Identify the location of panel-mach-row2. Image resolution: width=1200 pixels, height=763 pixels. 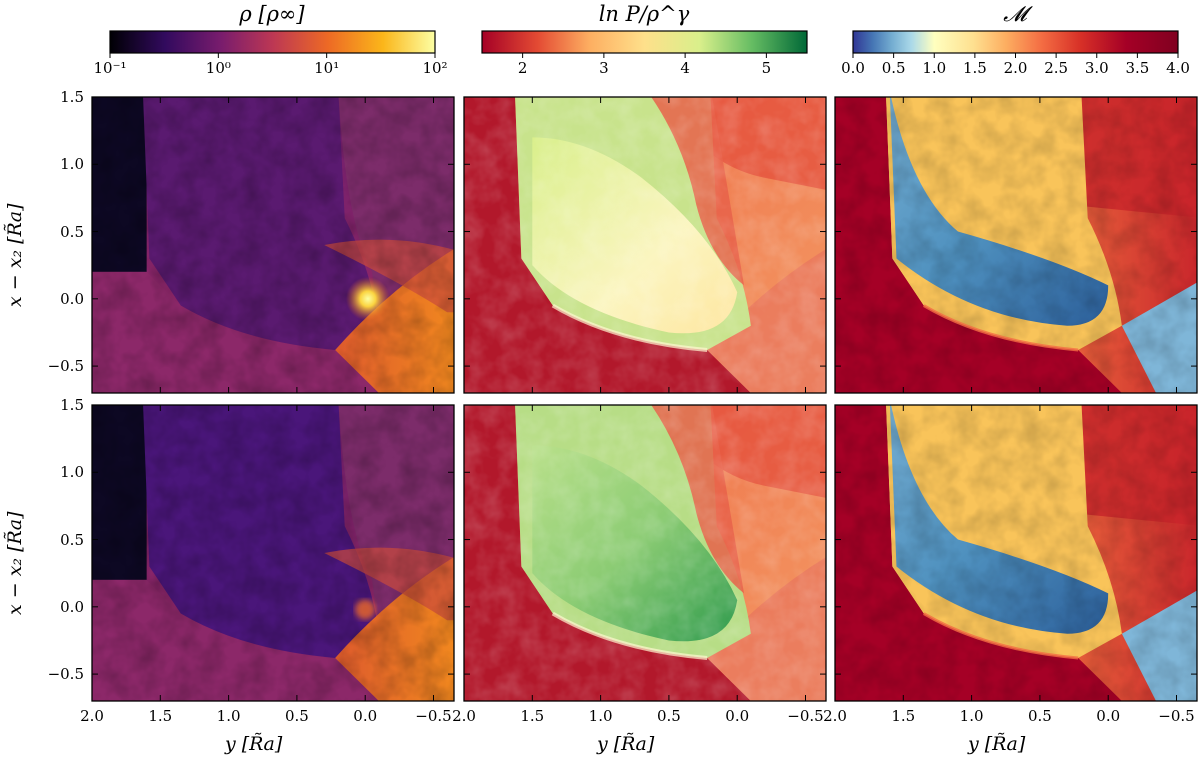
(1016, 553).